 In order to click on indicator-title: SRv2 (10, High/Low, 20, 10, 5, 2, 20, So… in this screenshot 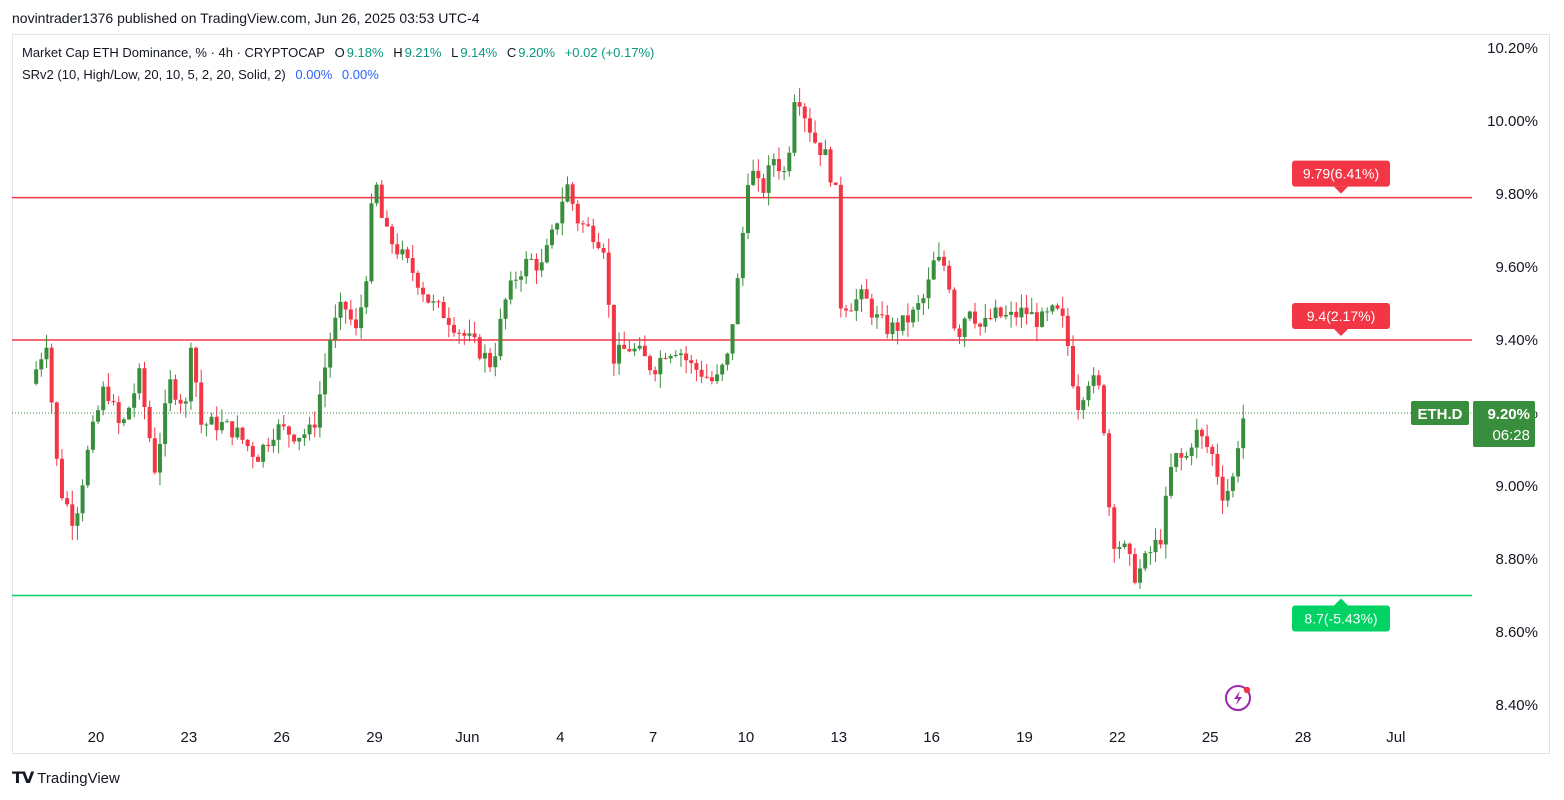, I will do `click(154, 74)`.